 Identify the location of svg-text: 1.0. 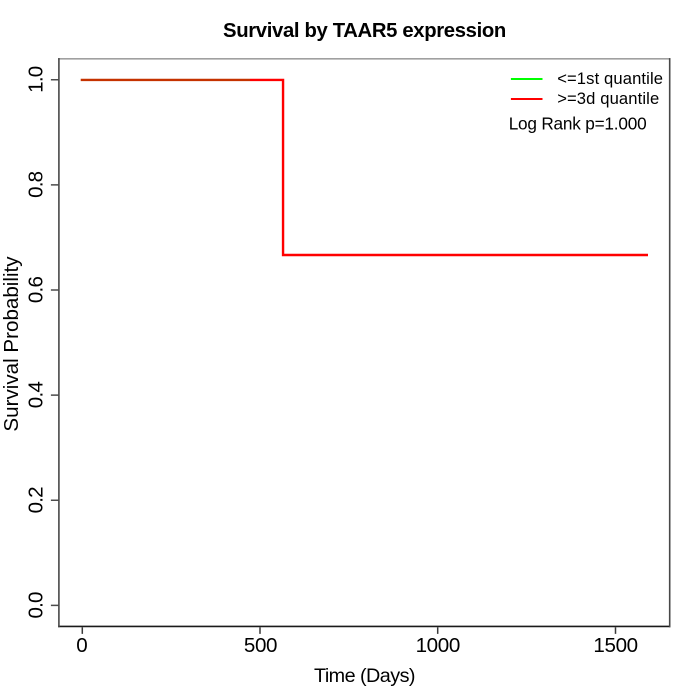
(35, 79).